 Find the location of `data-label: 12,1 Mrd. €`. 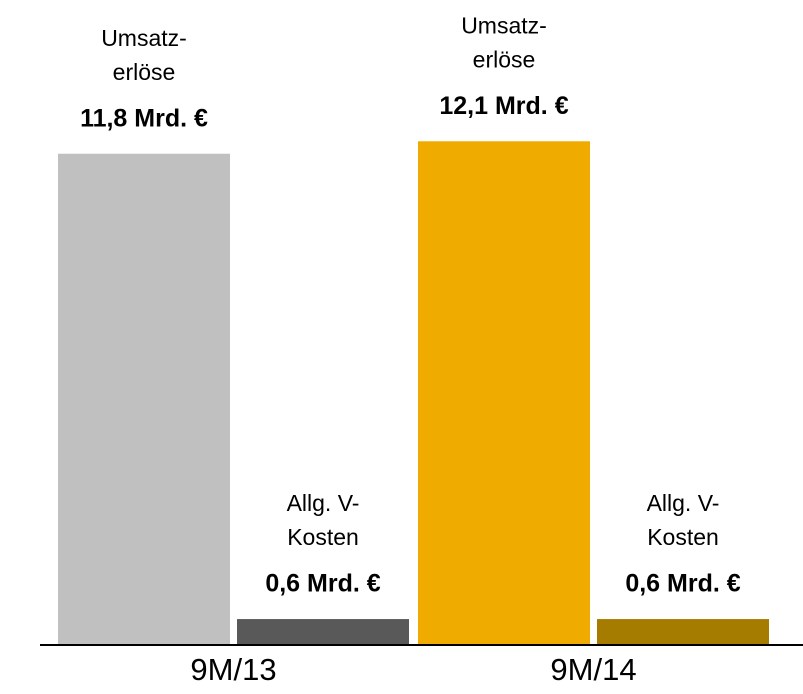

data-label: 12,1 Mrd. € is located at coordinates (503, 106).